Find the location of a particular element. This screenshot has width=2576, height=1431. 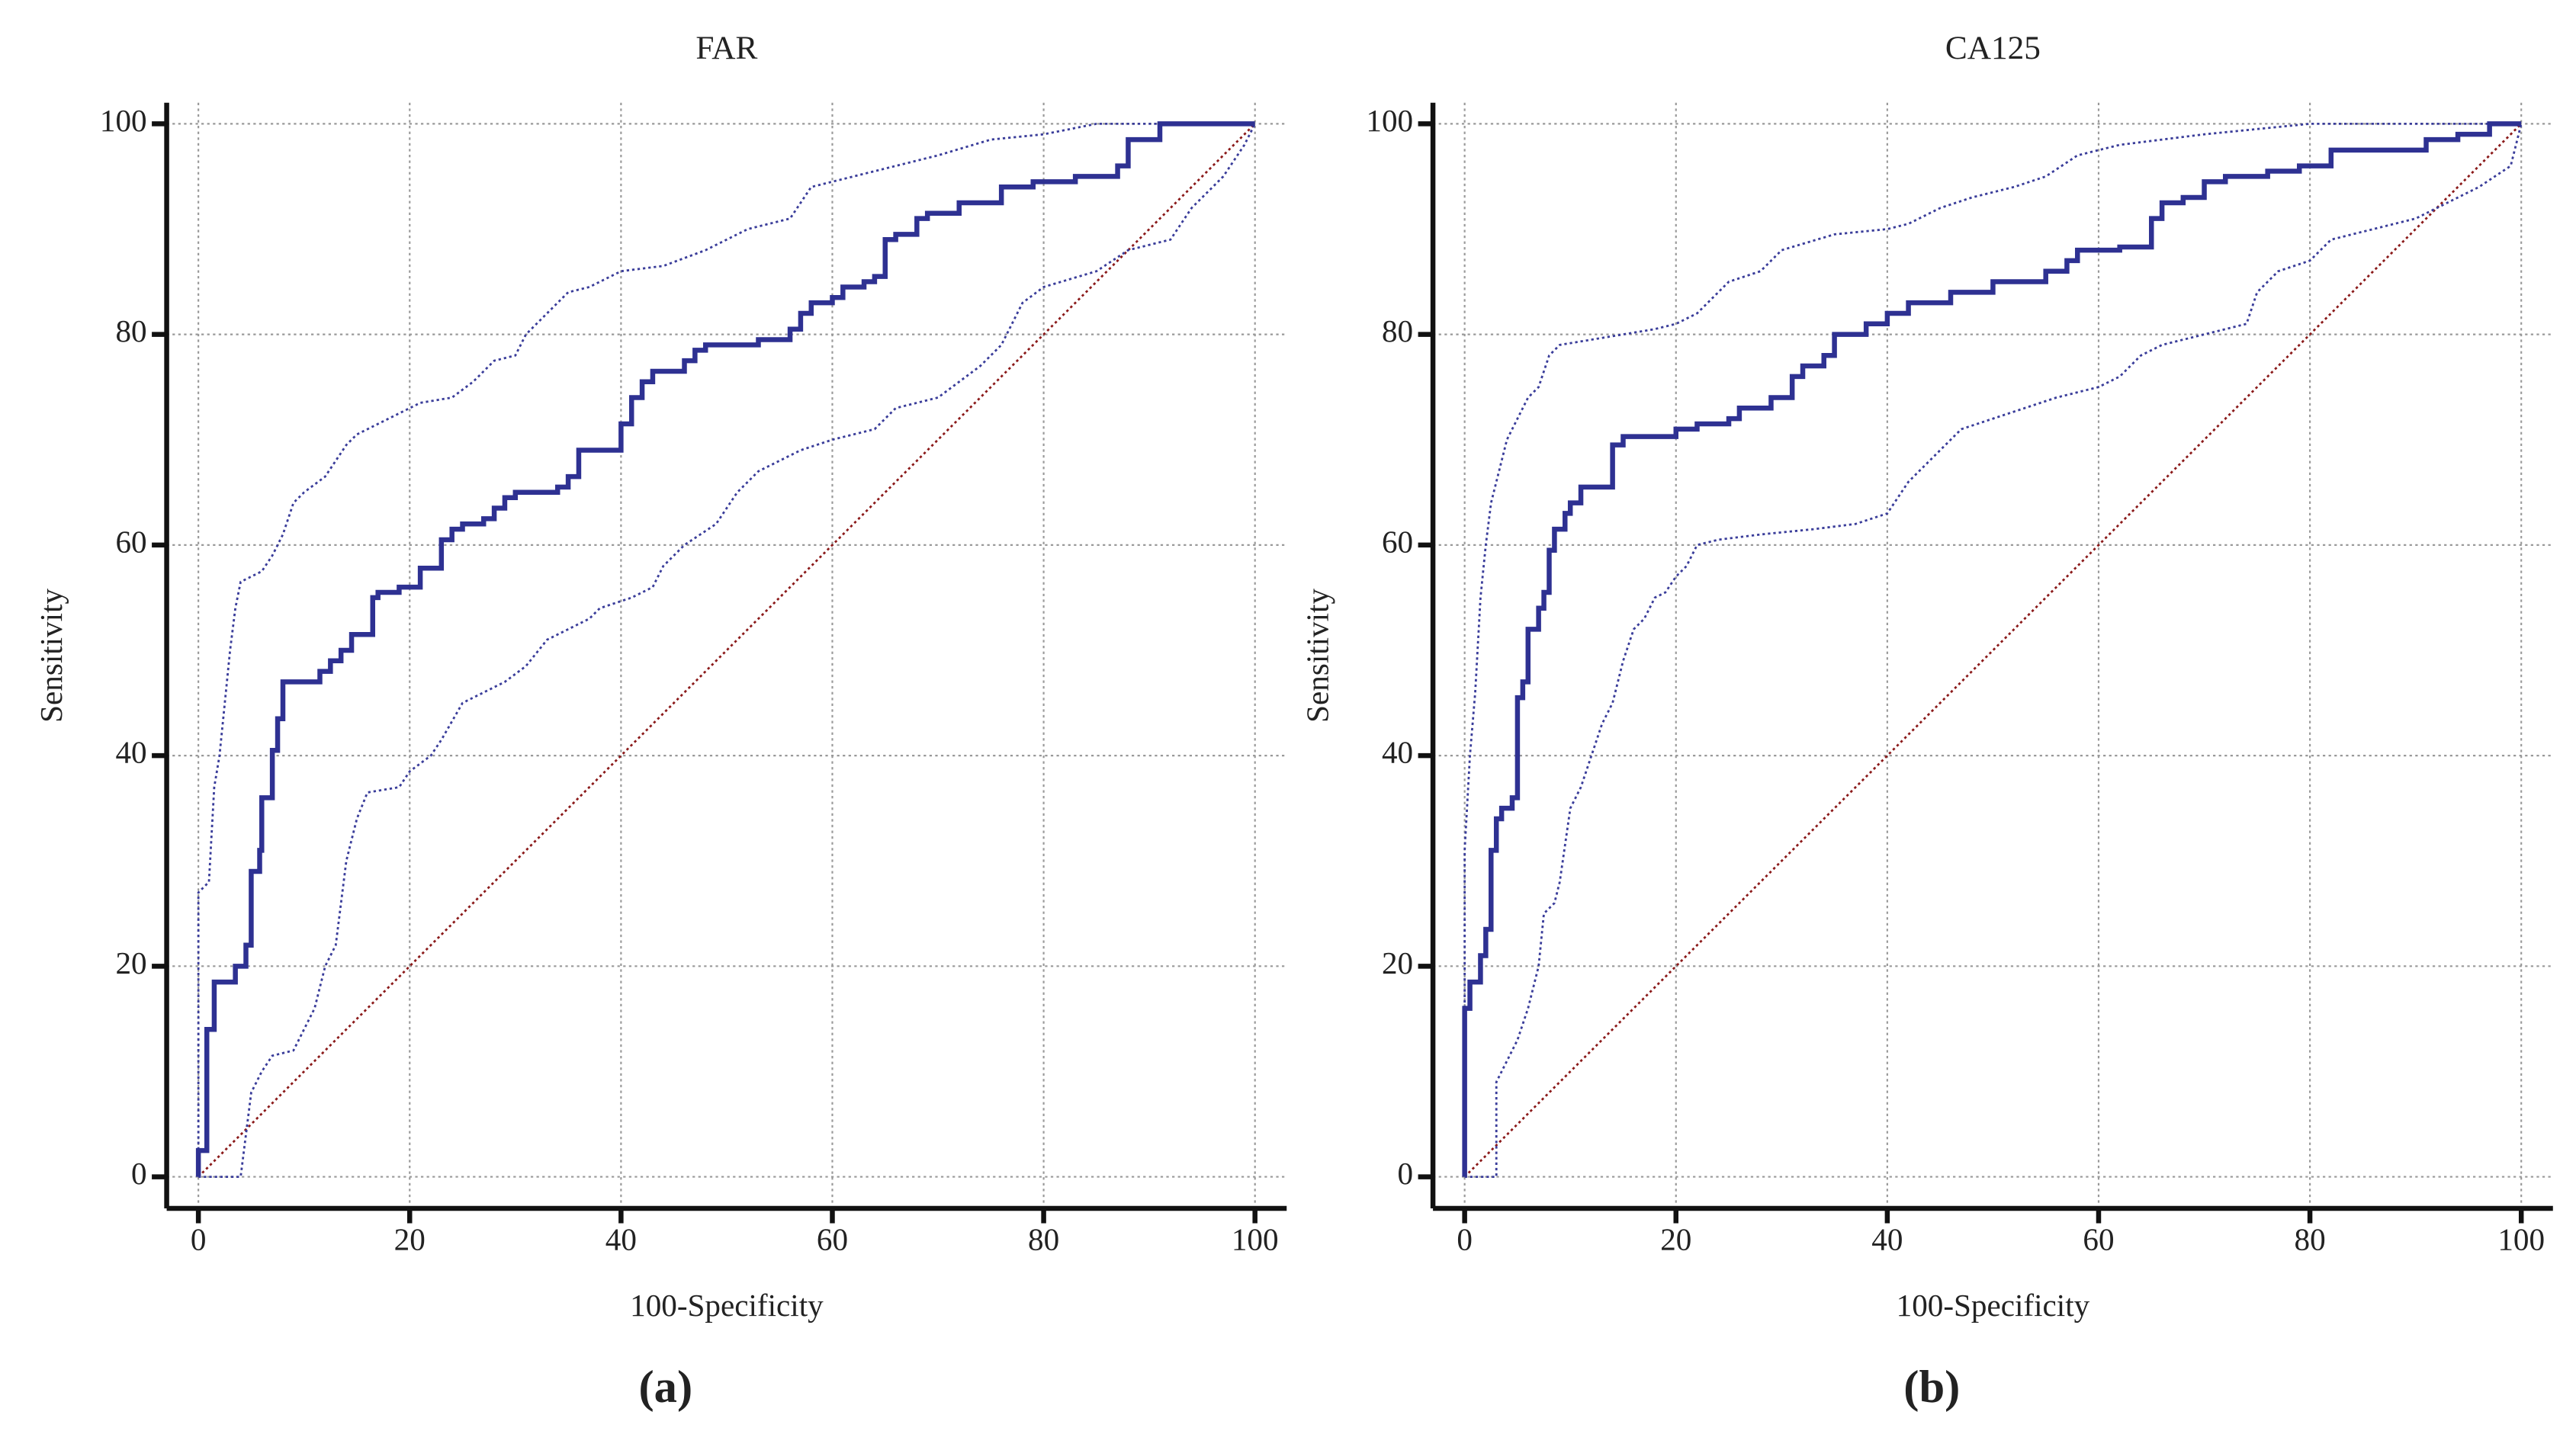

chart-title: CA125 is located at coordinates (1993, 48).